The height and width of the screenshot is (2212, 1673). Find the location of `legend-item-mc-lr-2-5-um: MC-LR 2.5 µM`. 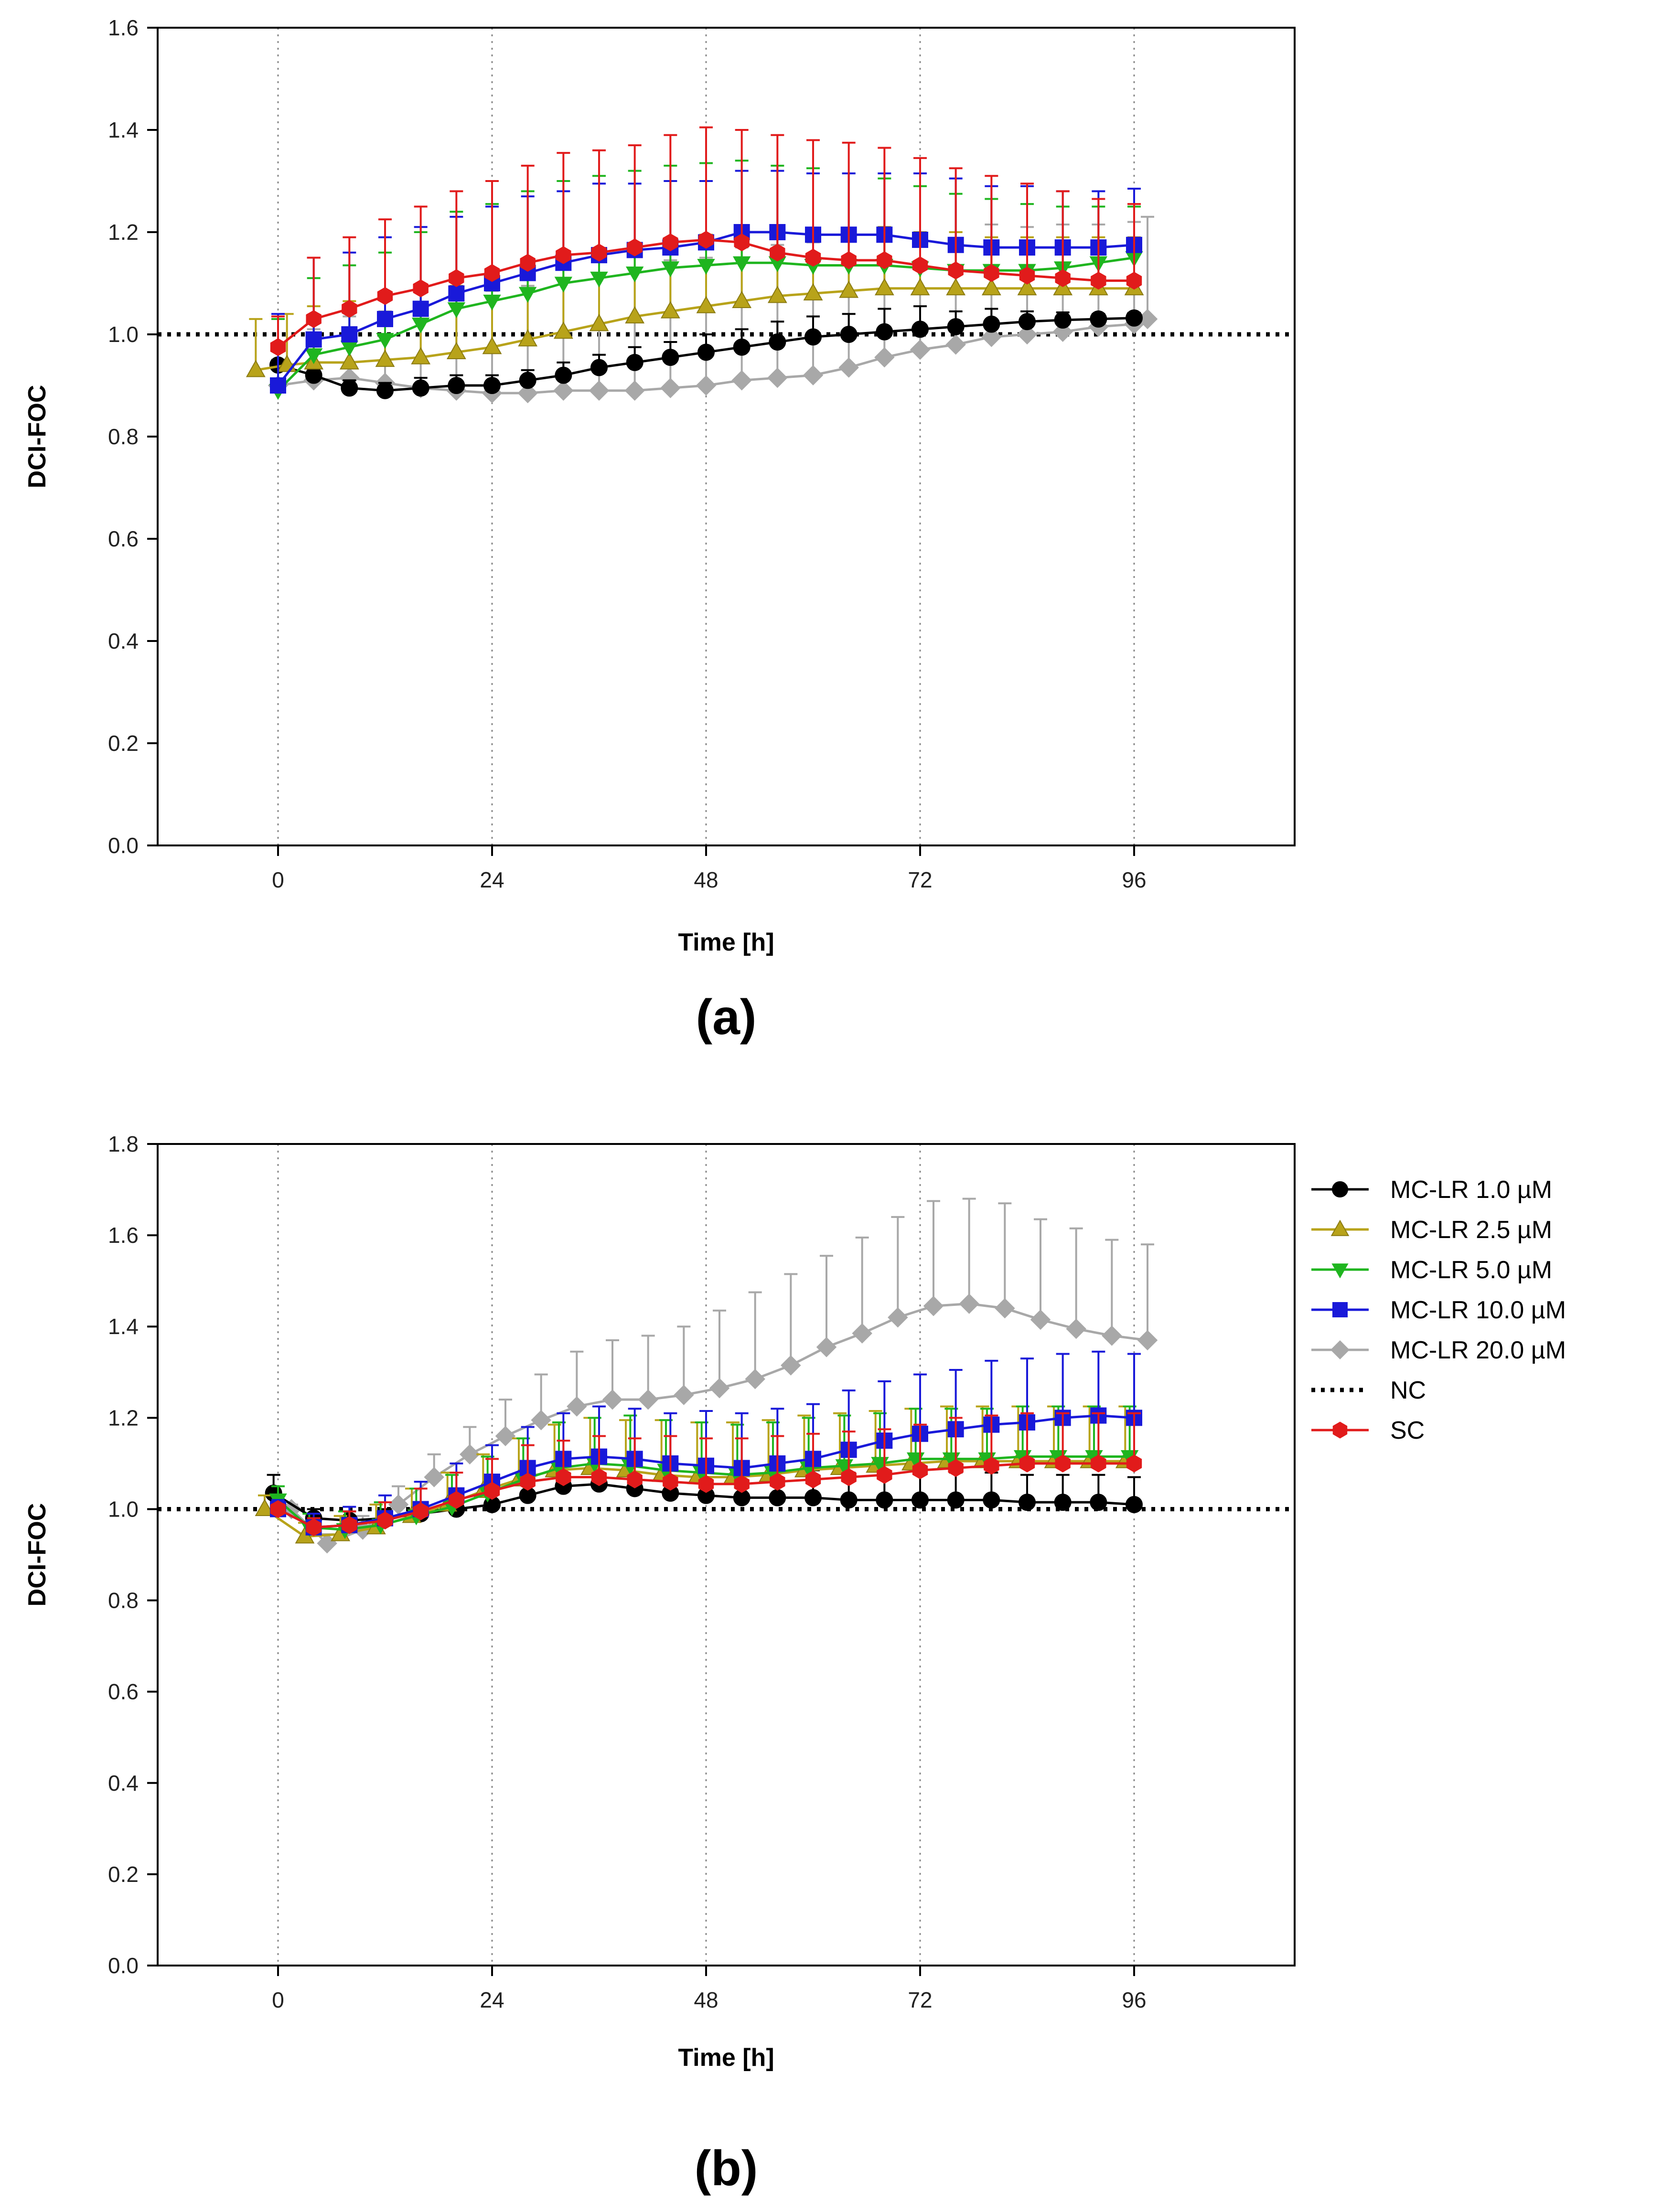

legend-item-mc-lr-2-5-um: MC-LR 2.5 µM is located at coordinates (1431, 1230).